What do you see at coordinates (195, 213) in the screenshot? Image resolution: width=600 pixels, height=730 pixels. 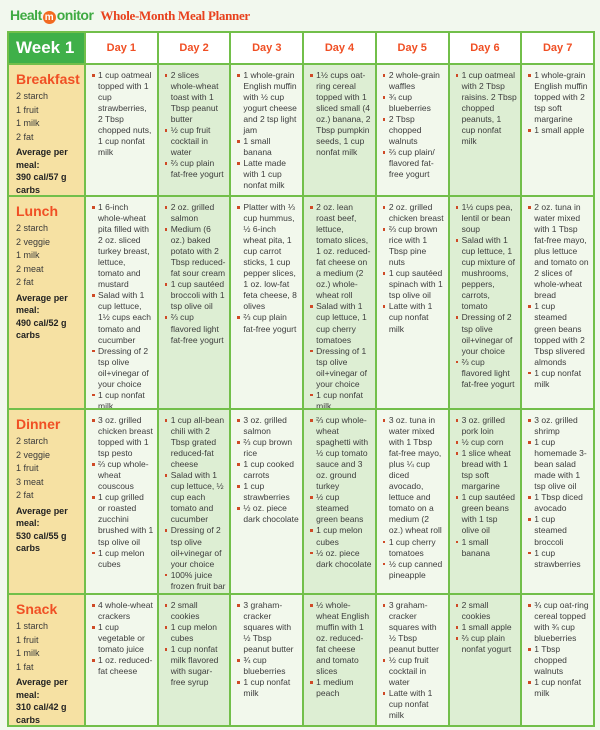 I see `meal-item: 2 oz. grilled salmon` at bounding box center [195, 213].